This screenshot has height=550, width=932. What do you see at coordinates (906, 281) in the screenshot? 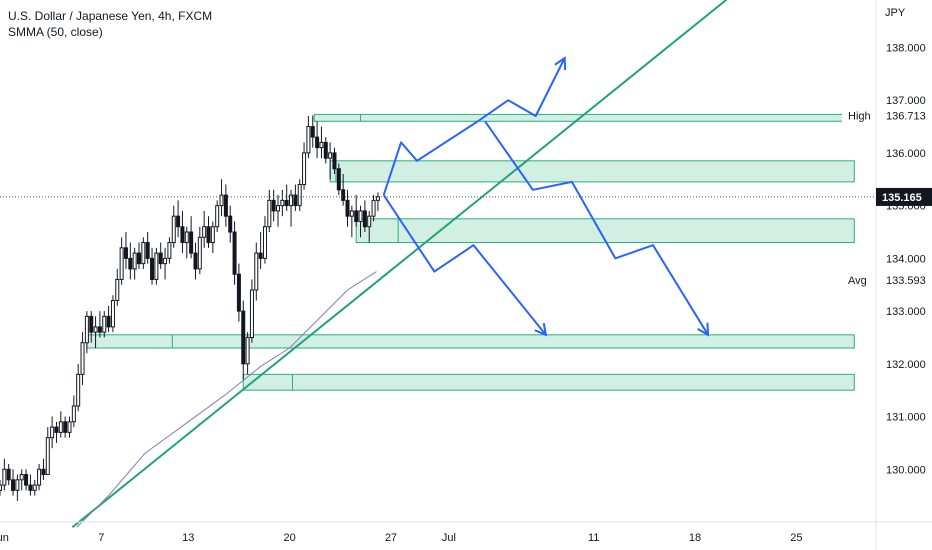
I see `price-label-value: 133.593` at bounding box center [906, 281].